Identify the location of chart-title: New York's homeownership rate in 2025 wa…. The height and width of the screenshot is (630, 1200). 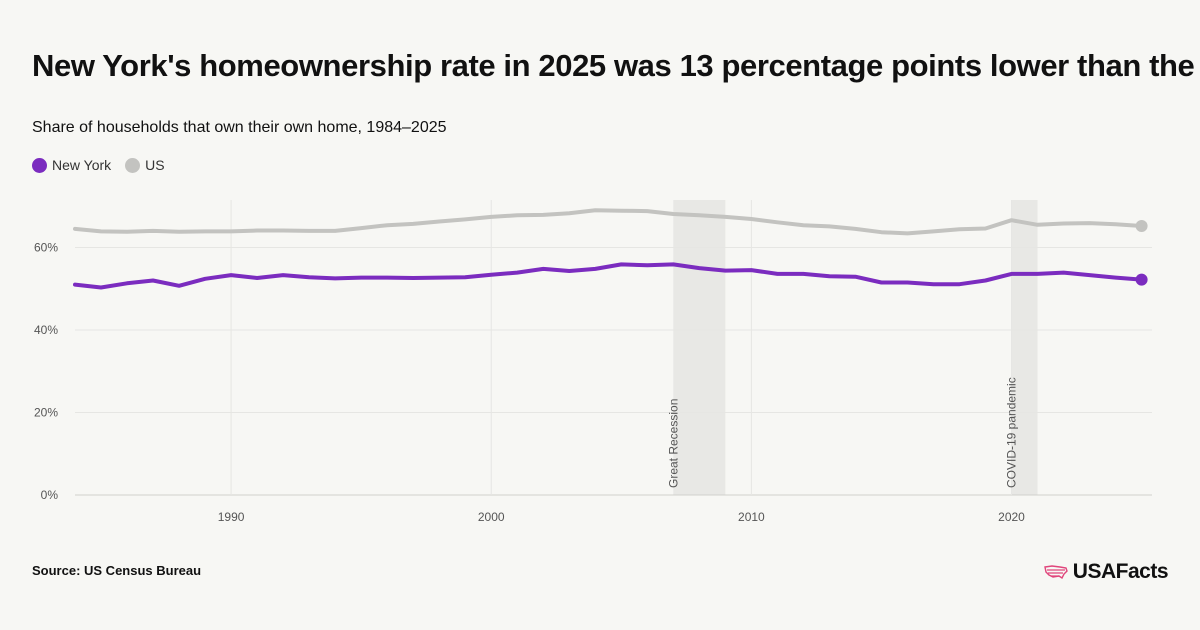
(616, 65).